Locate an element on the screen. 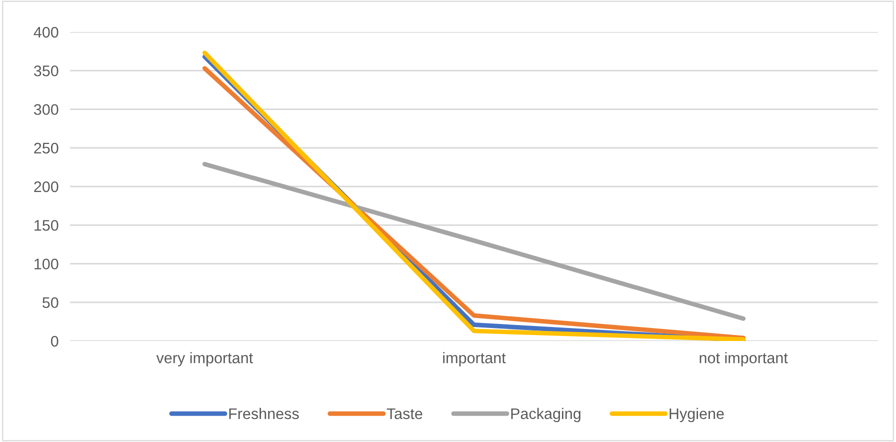  y-tick-label: 300 is located at coordinates (46, 109).